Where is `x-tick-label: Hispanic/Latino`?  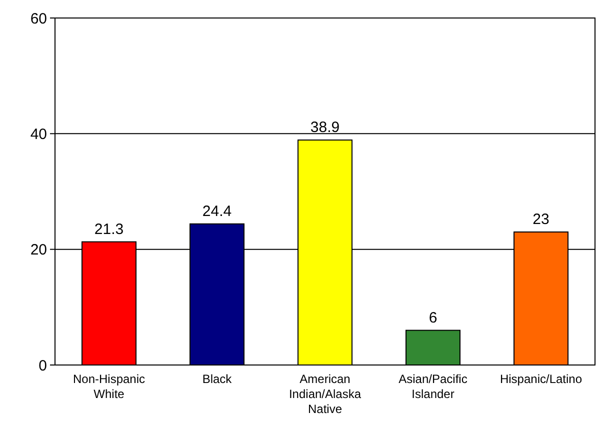 x-tick-label: Hispanic/Latino is located at coordinates (541, 379).